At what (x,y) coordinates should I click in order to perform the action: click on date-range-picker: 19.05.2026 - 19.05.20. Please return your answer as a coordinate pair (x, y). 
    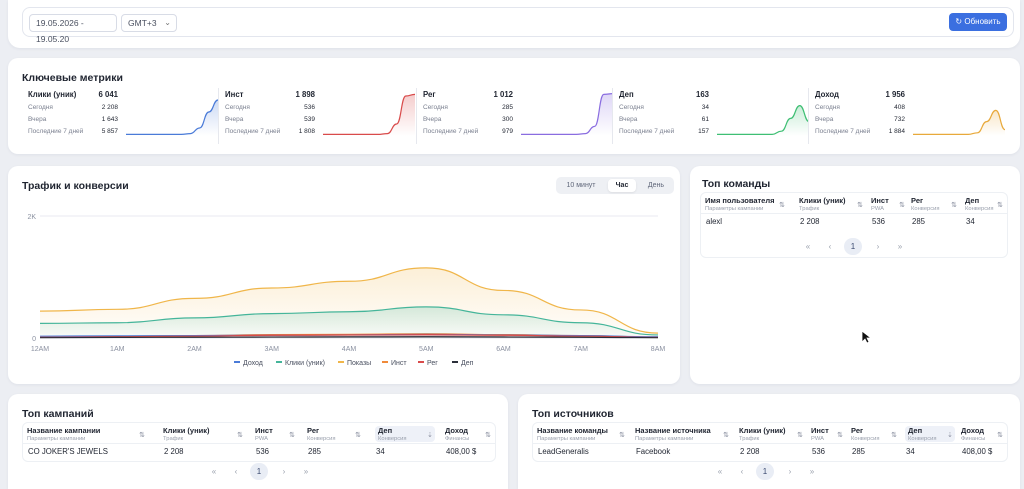
    Looking at the image, I should click on (73, 29).